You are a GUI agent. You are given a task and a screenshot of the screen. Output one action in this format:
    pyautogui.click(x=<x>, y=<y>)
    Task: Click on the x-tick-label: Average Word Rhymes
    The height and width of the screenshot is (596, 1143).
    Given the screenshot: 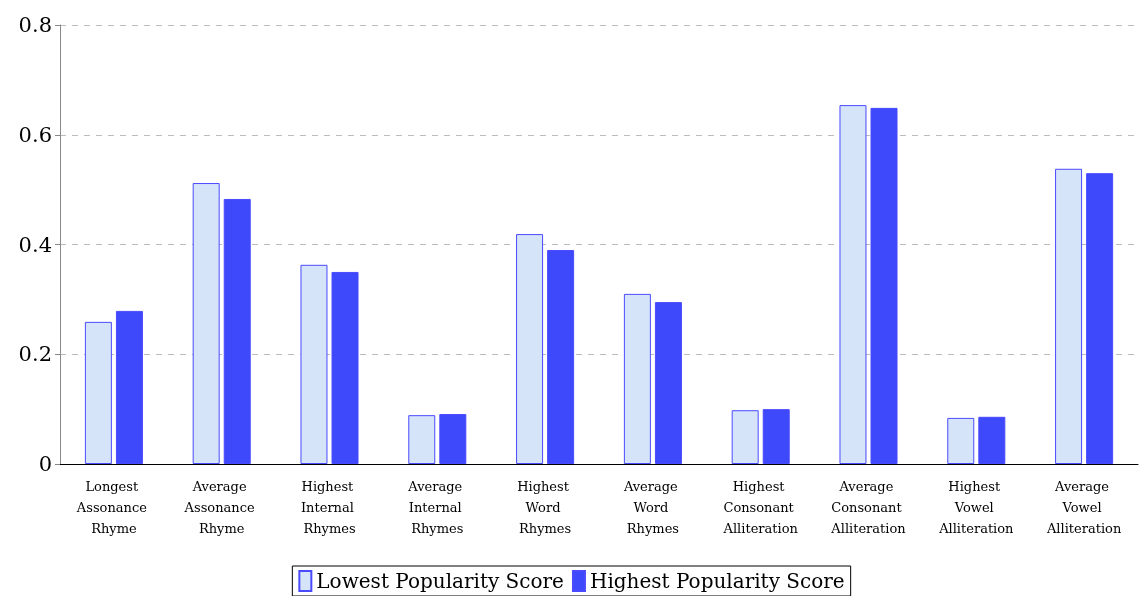 What is the action you would take?
    pyautogui.click(x=652, y=507)
    